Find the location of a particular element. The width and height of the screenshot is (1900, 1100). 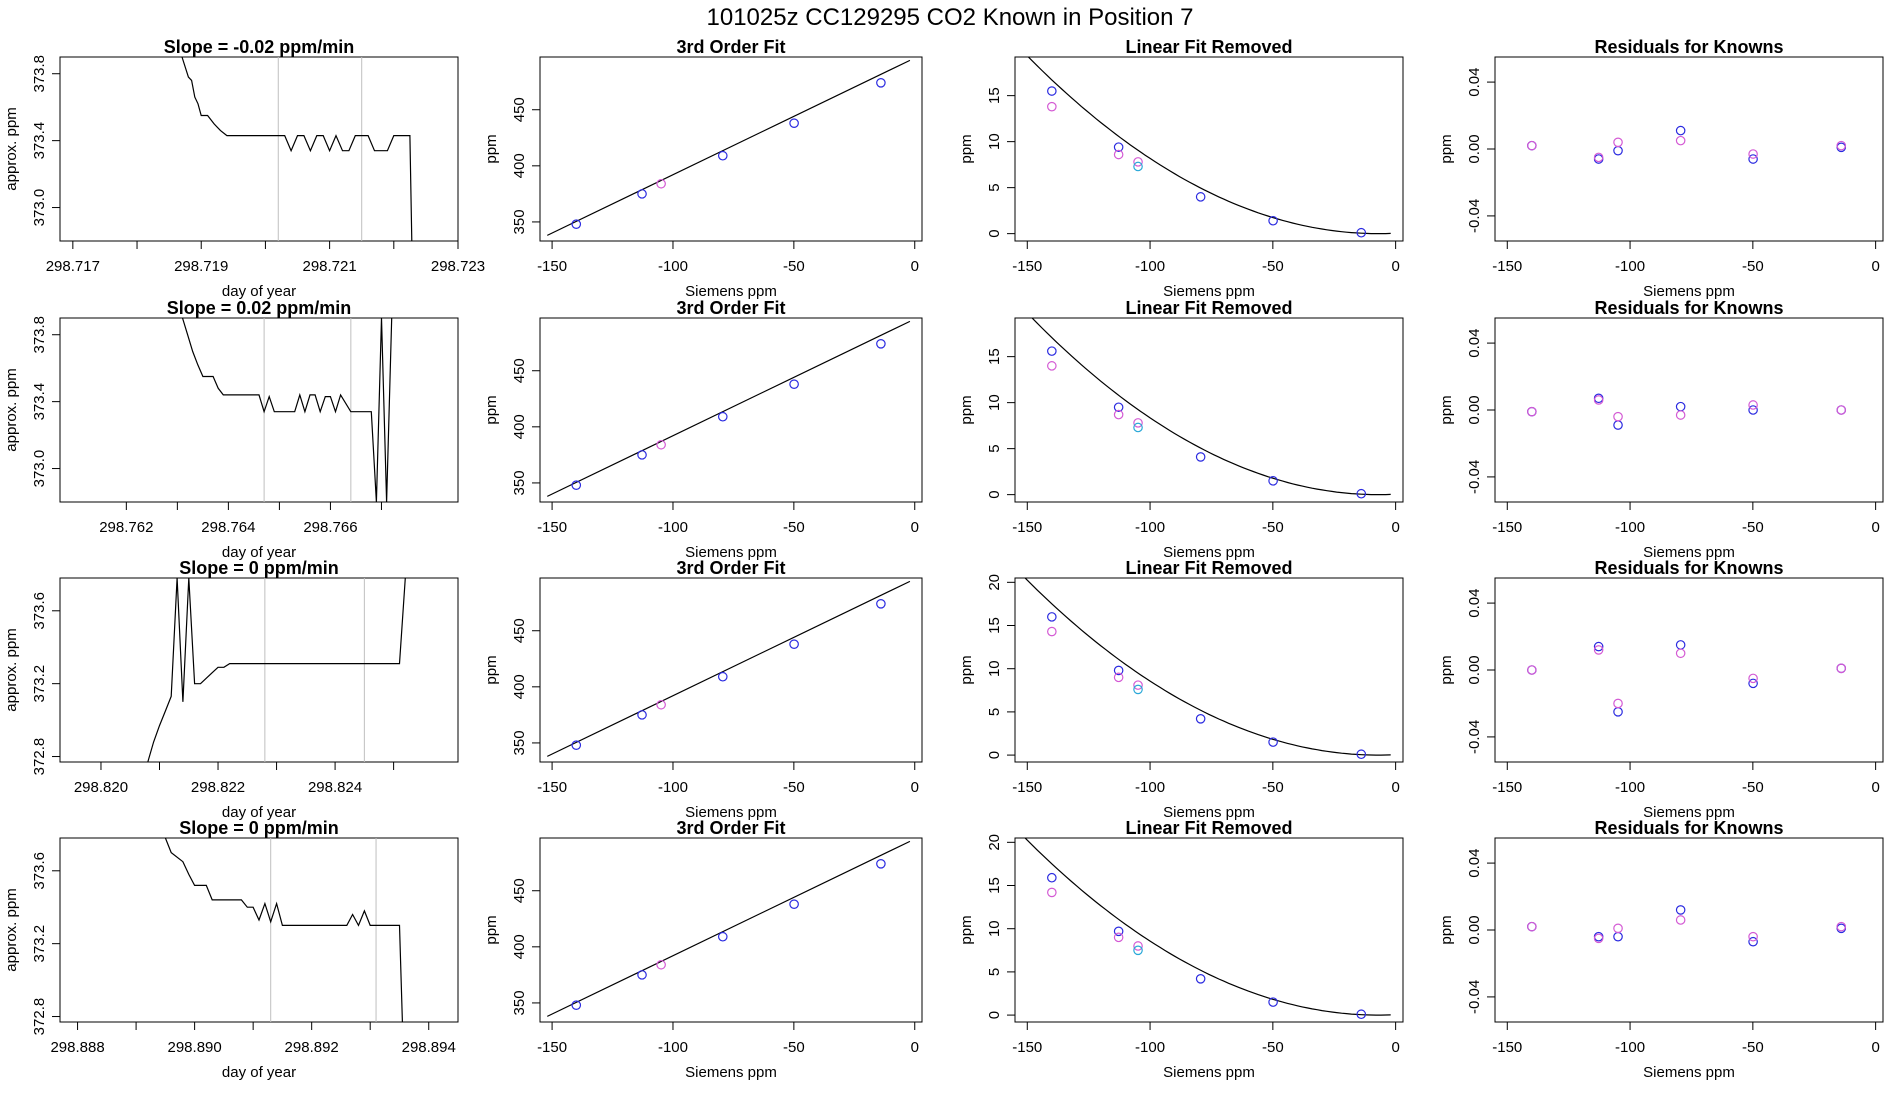

y-tick-label: 400 is located at coordinates (519, 426).